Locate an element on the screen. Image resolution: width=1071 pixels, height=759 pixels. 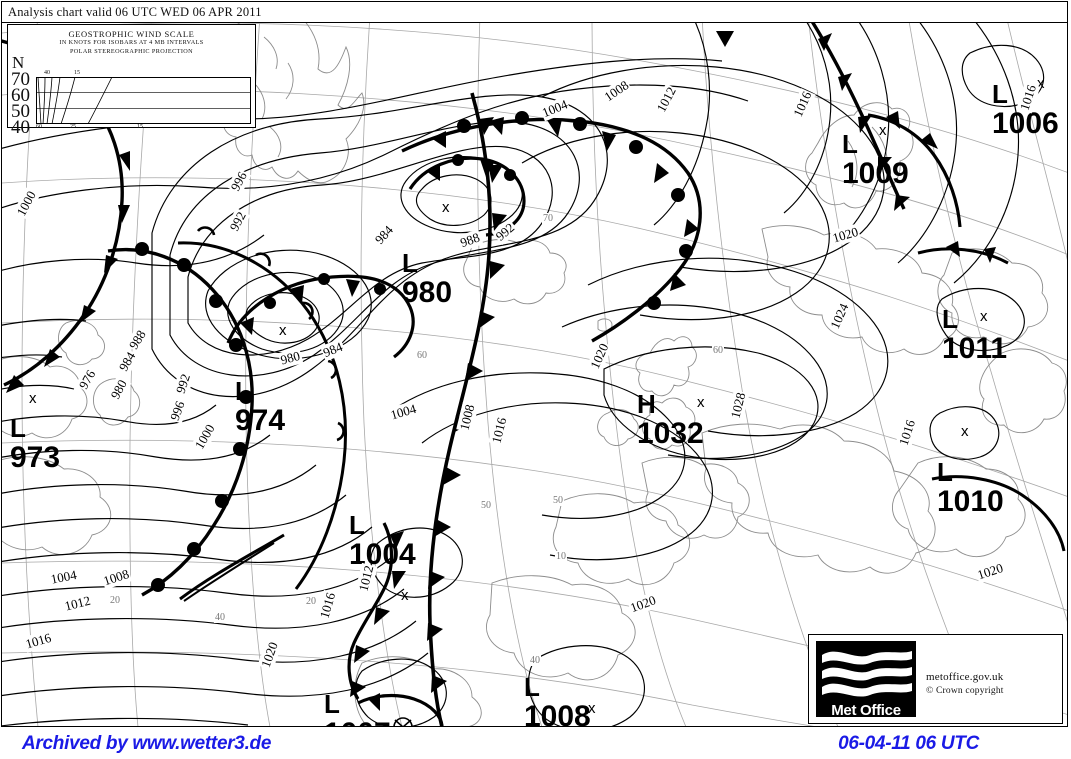
pressure-centre-value: 1010 is located at coordinates (970, 501).